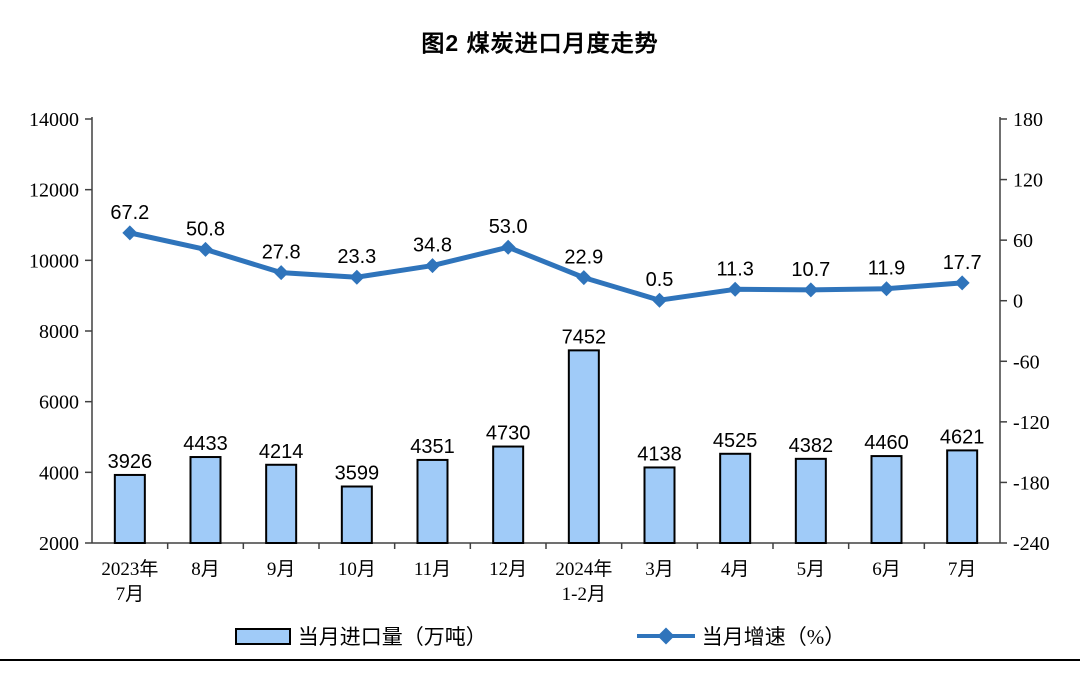 The image size is (1080, 673). Describe the element at coordinates (1026, 362) in the screenshot. I see `right-axis-tick-label: -60` at that location.